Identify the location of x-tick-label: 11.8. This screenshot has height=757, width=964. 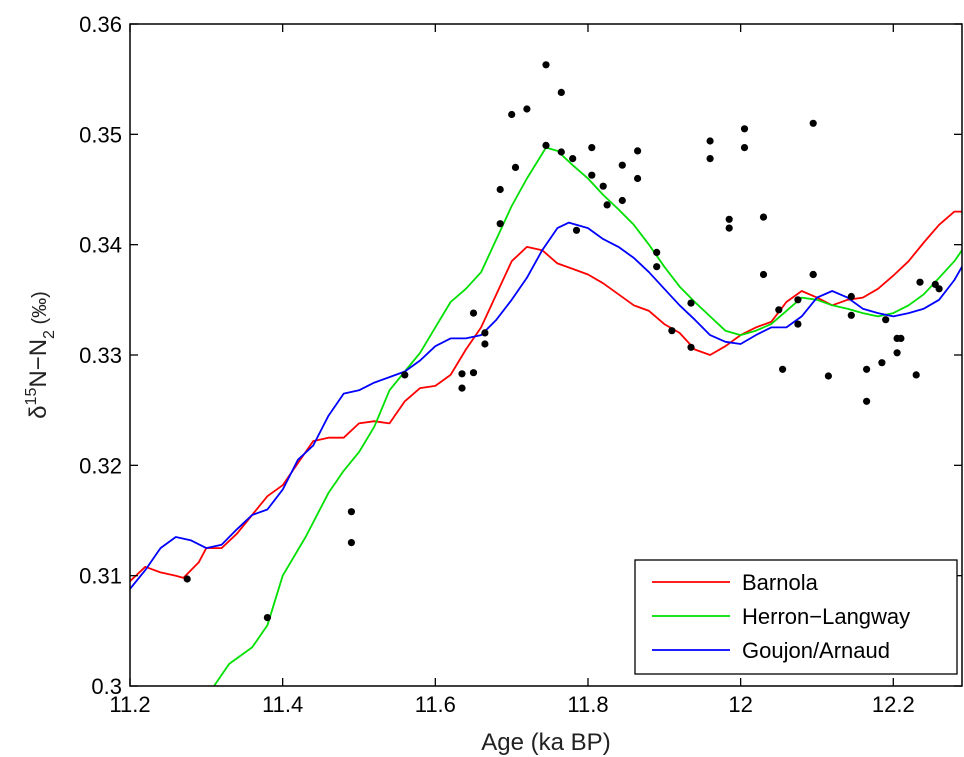
(587, 704).